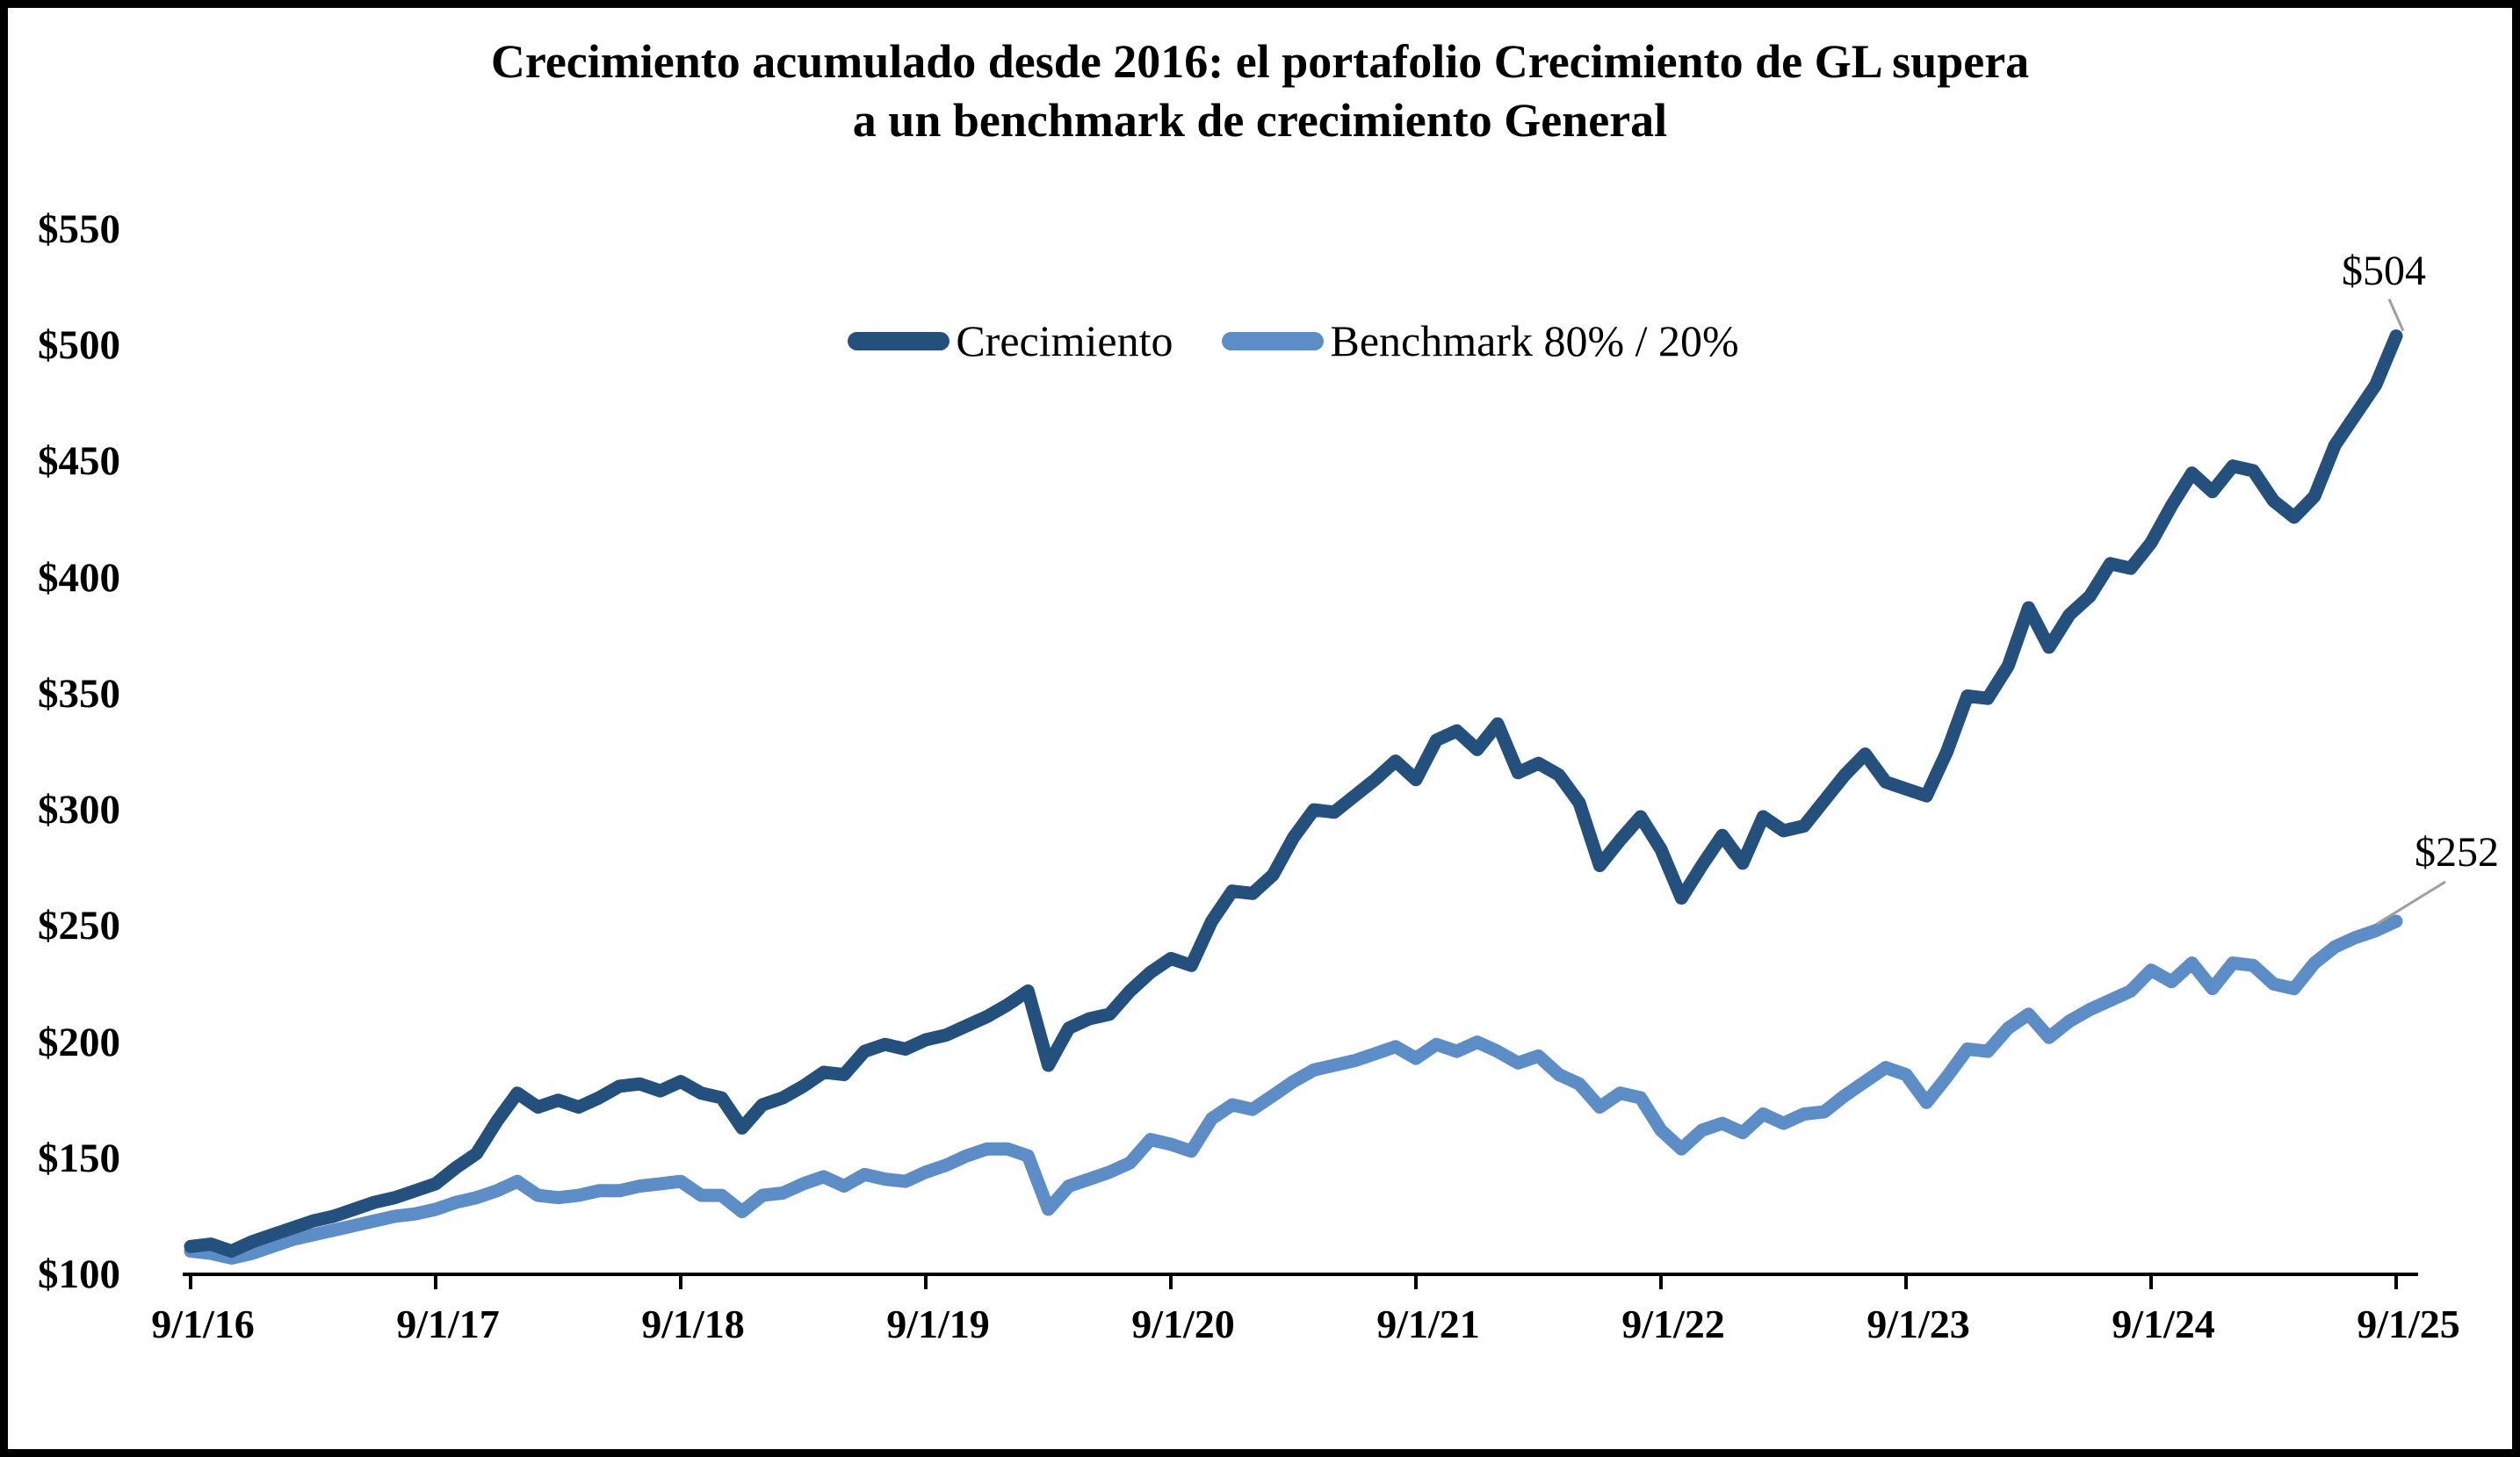 Image resolution: width=2520 pixels, height=1457 pixels. I want to click on y-axis-label: $200, so click(79, 1042).